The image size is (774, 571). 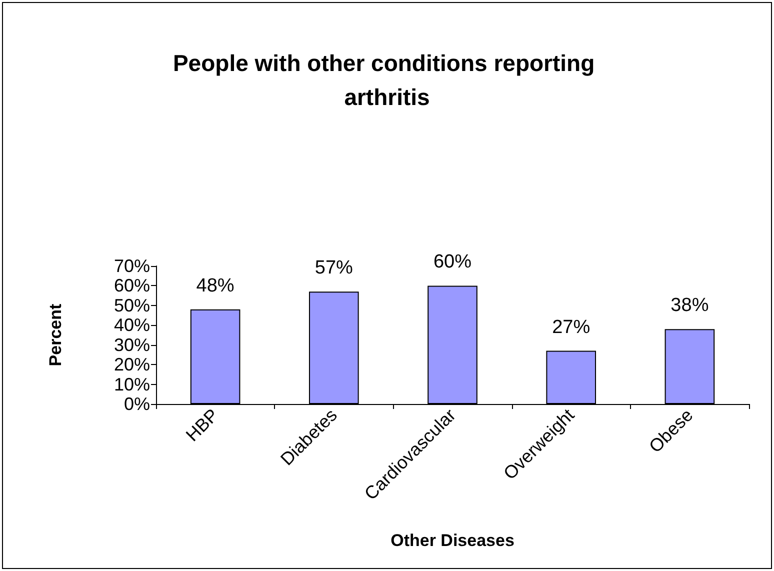 I want to click on chart-title: People with other conditions reporting arthritis, so click(x=387, y=80).